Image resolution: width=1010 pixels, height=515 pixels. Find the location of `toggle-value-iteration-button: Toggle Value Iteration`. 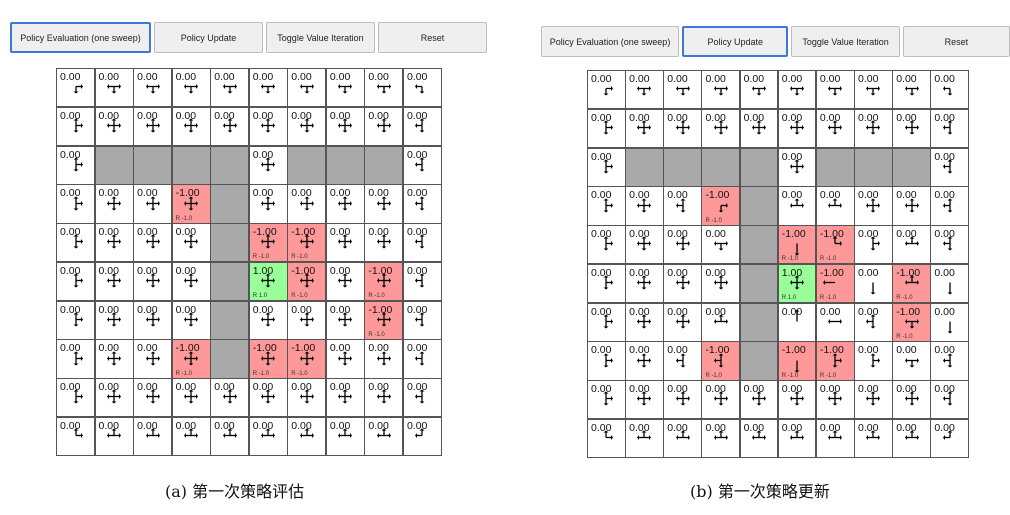

toggle-value-iteration-button: Toggle Value Iteration is located at coordinates (320, 37).